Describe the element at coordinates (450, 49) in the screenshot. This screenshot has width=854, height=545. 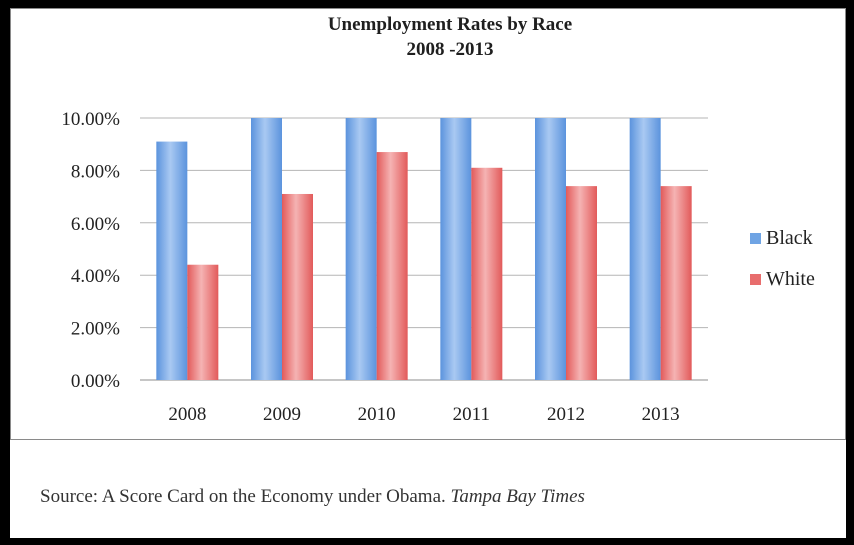
I see `chart-subtitle: 2008 -2013` at that location.